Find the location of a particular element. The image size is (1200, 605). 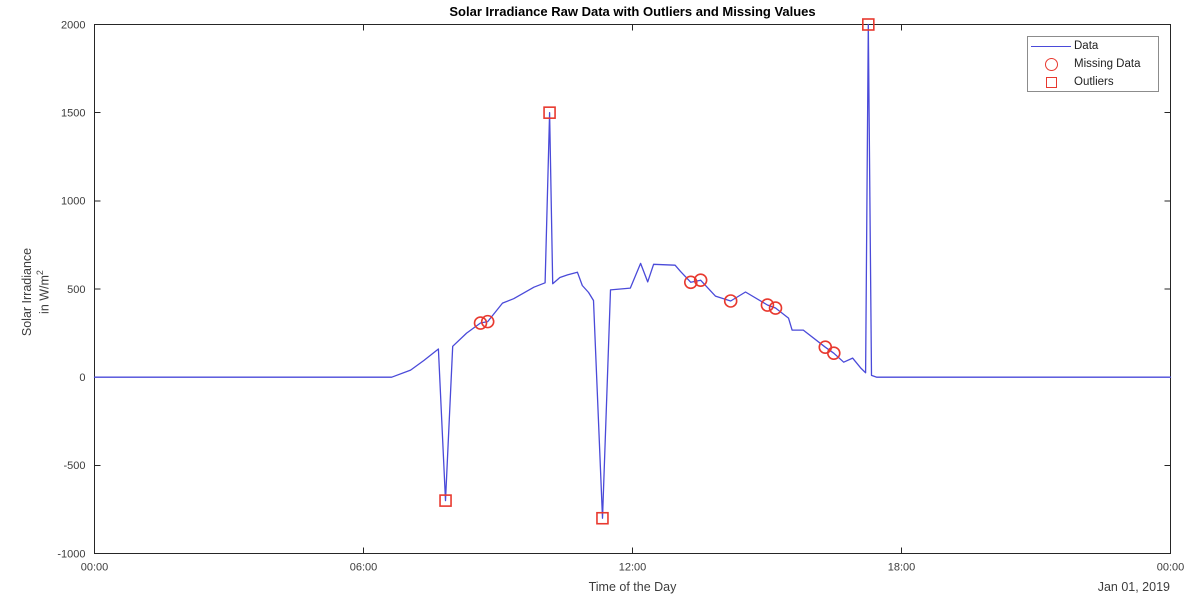

y-tick-label: 500 is located at coordinates (76, 290).